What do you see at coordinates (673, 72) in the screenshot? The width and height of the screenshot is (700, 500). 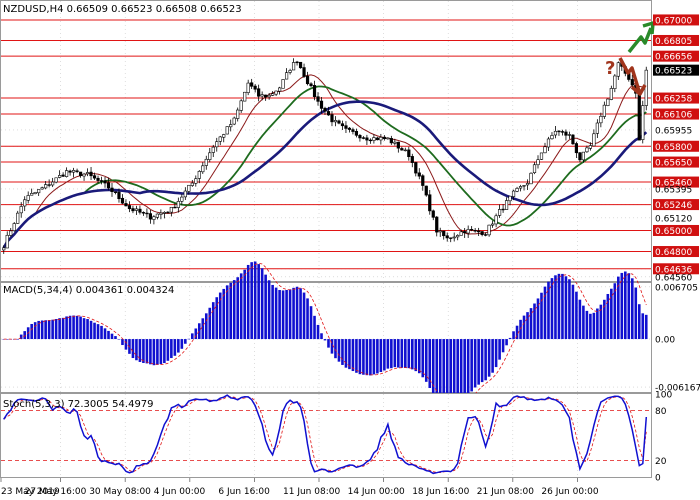 I see `price-tick-label: 0.66523` at bounding box center [673, 72].